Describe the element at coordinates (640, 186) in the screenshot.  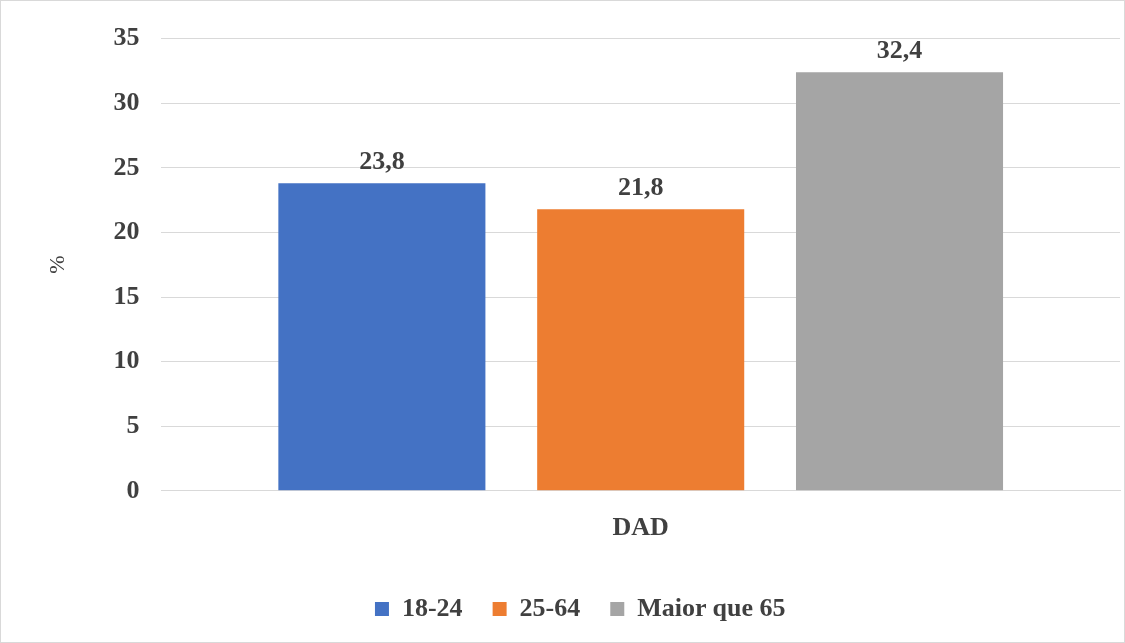
I see `data-label: 21,8` at that location.